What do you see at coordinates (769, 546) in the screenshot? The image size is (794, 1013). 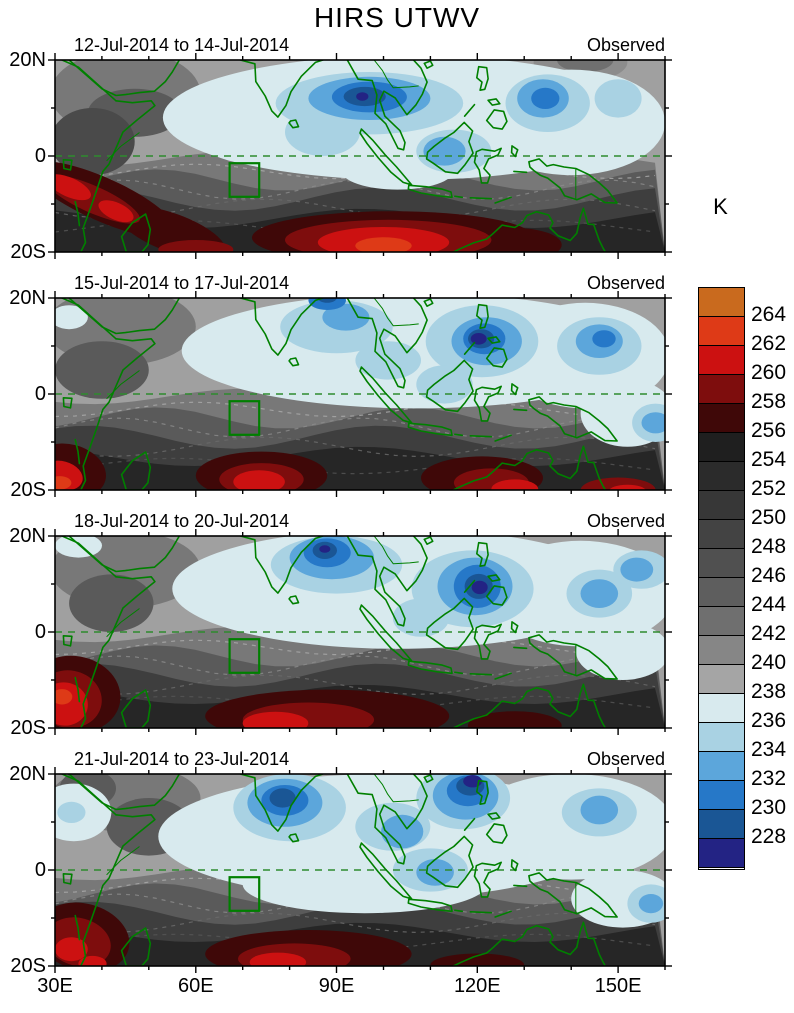 I see `colorbar-tick-label: 248` at bounding box center [769, 546].